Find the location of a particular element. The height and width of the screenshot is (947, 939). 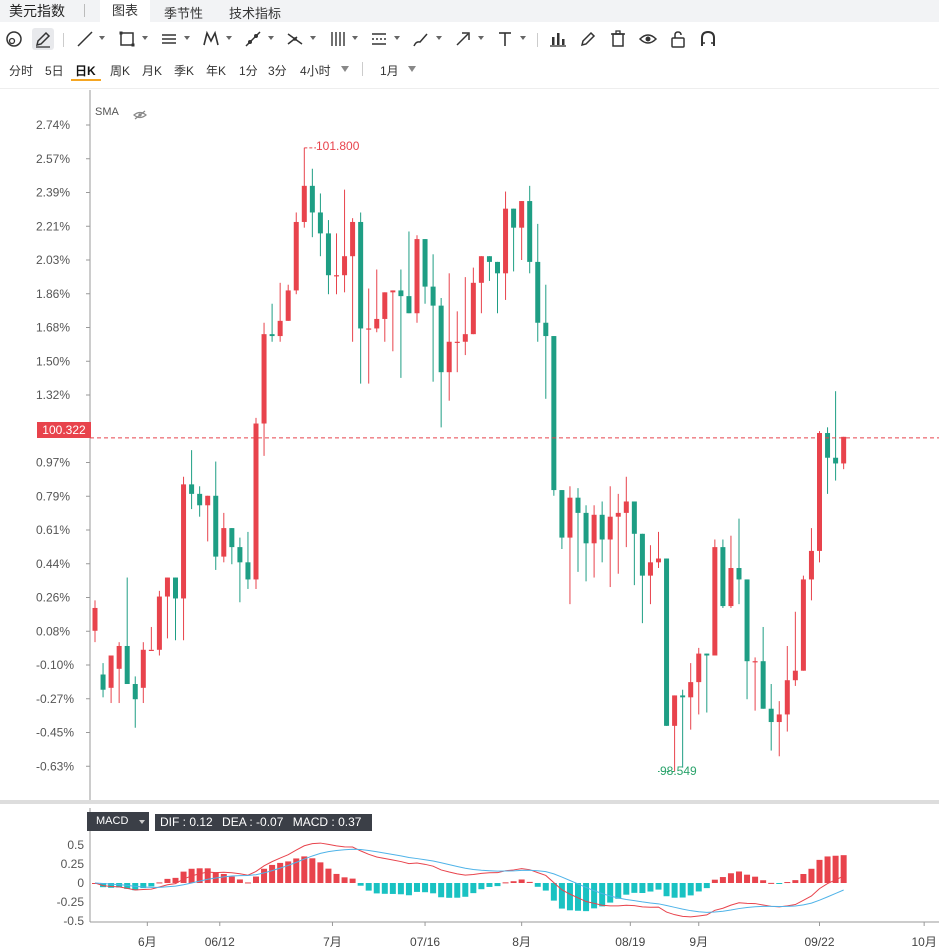

pattern-icon is located at coordinates (211, 39).